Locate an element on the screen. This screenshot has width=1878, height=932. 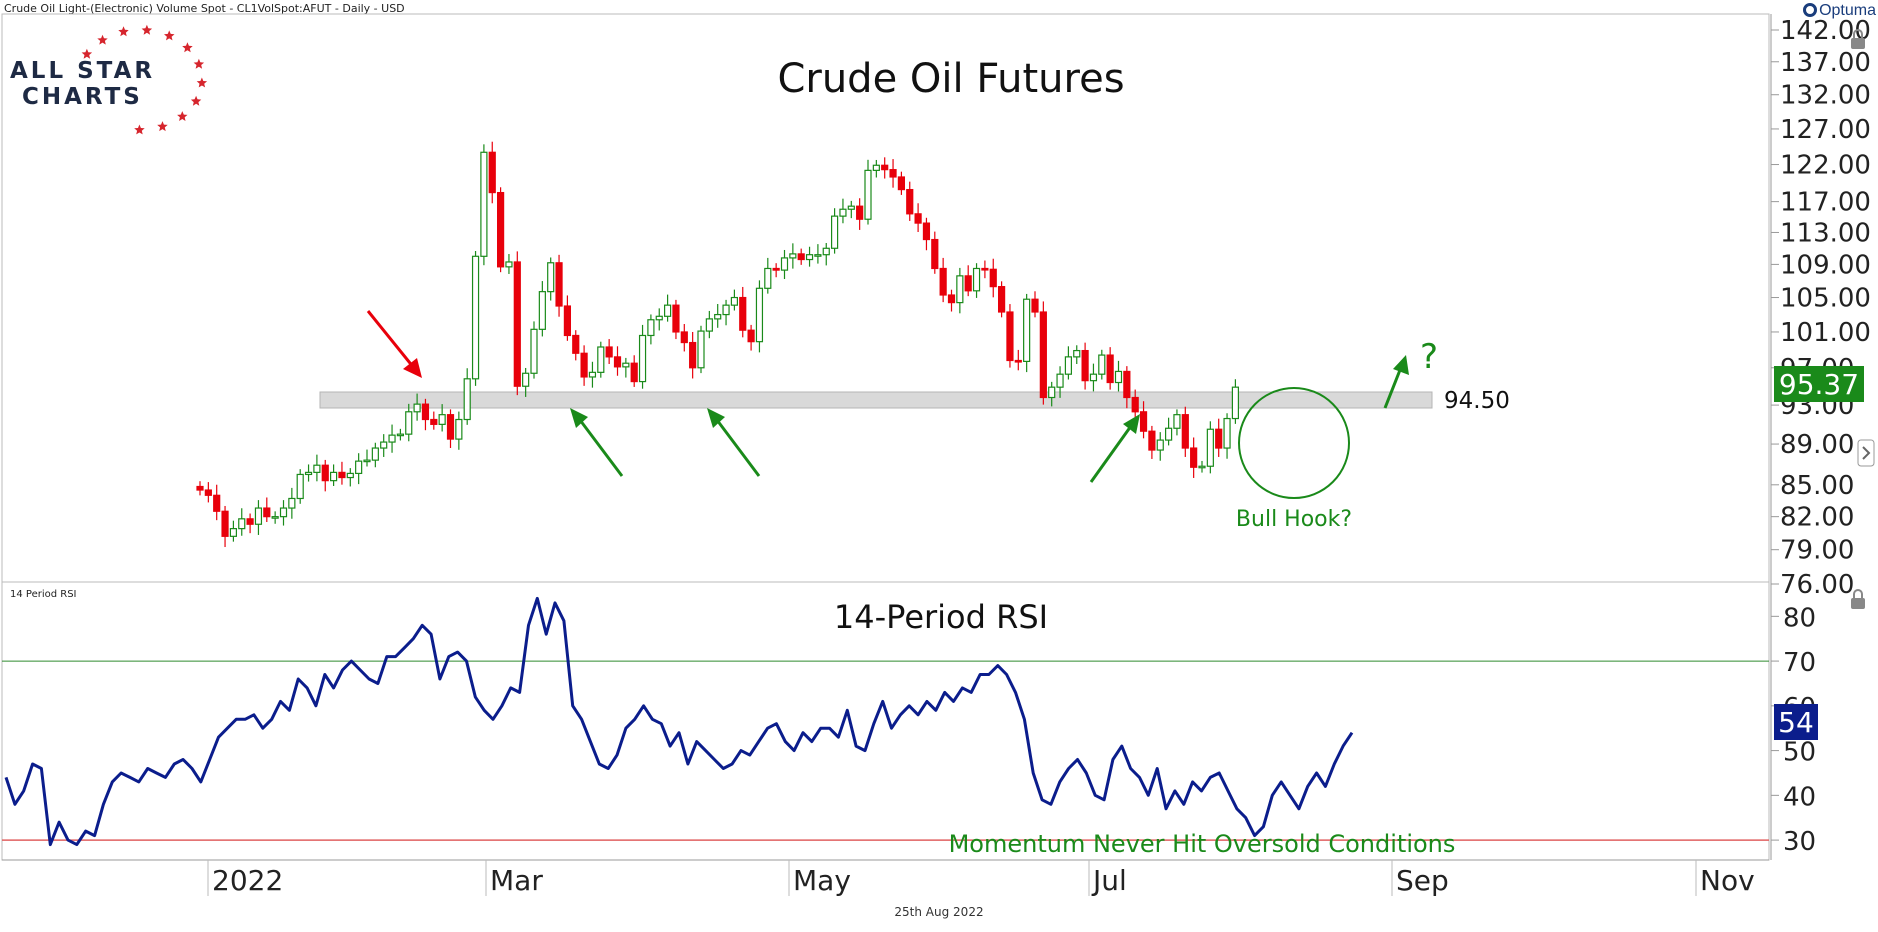
question-mark-annotation: ? is located at coordinates (1429, 357).